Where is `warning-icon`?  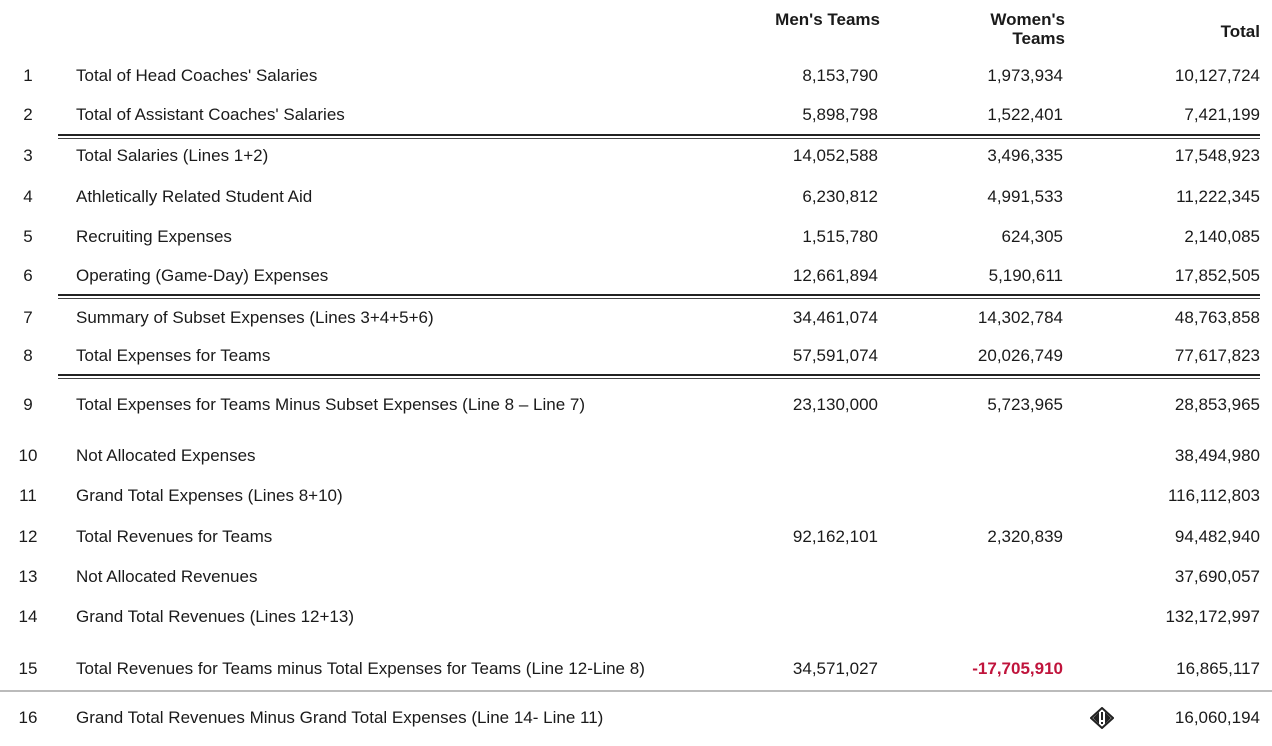 warning-icon is located at coordinates (1102, 718).